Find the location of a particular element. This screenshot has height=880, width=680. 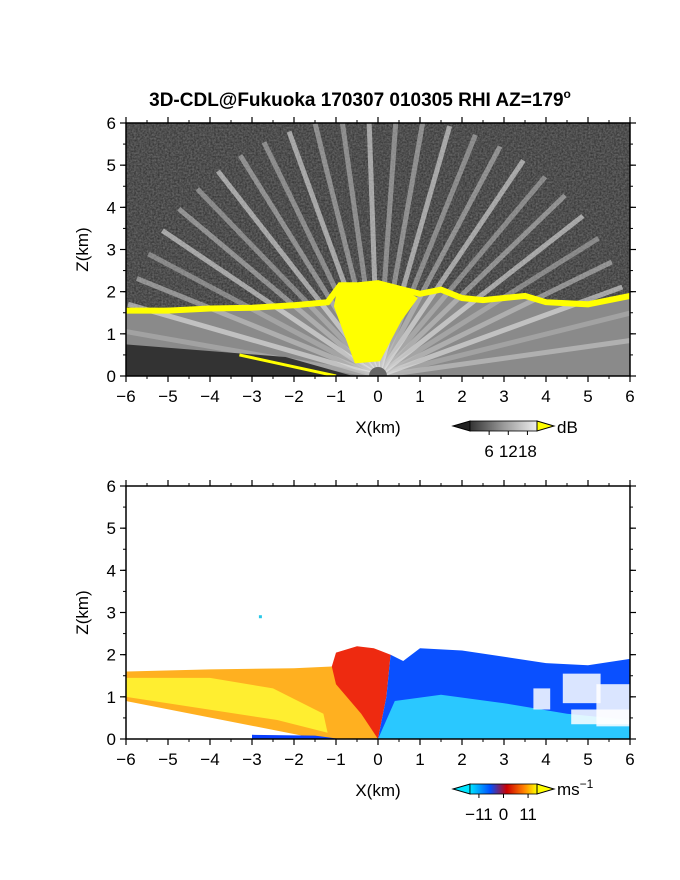

isolated-echo is located at coordinates (260, 617).